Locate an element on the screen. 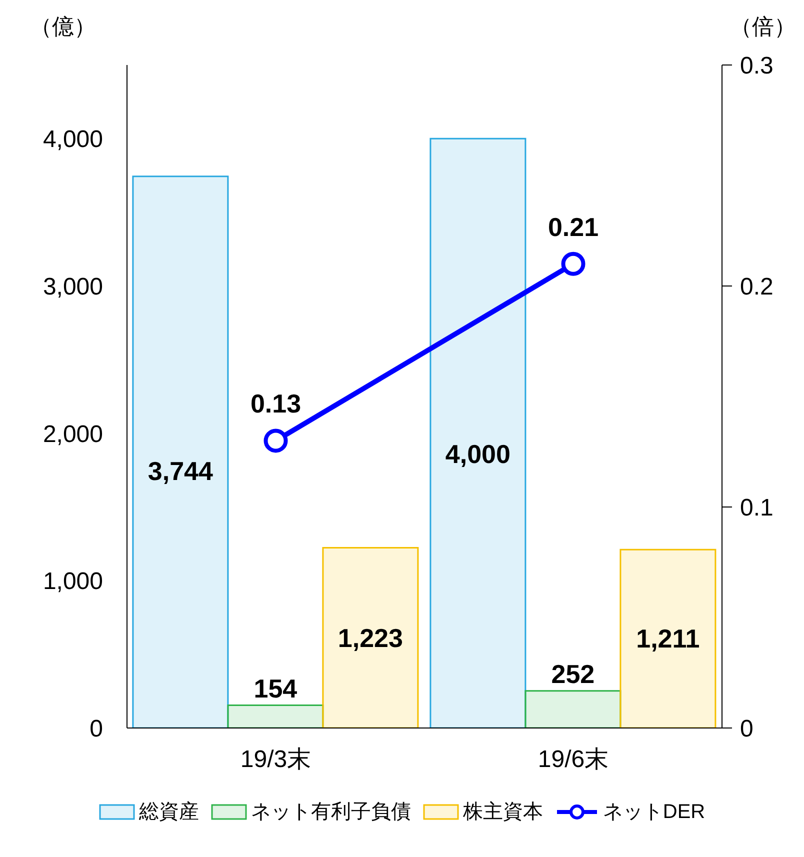 The image size is (804, 857). data-label: 4,000 is located at coordinates (477, 453).